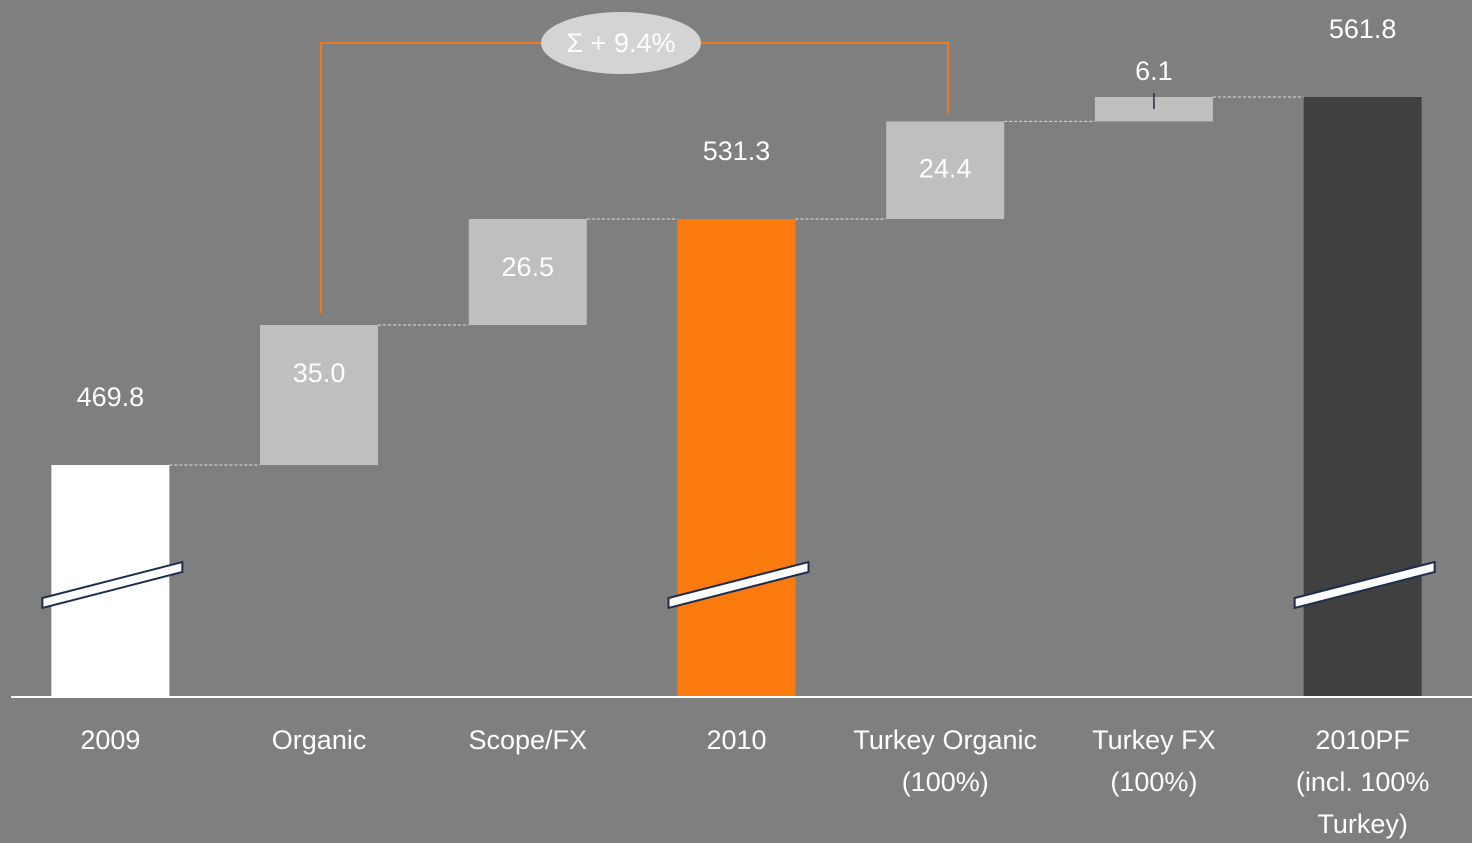 The width and height of the screenshot is (1472, 843). I want to click on x-tick-label: Scope/FX, so click(528, 740).